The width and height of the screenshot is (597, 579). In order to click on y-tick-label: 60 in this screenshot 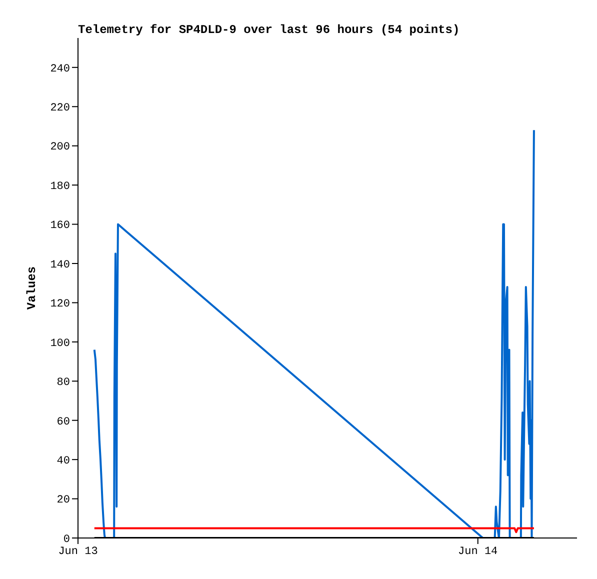, I will do `click(63, 422)`.